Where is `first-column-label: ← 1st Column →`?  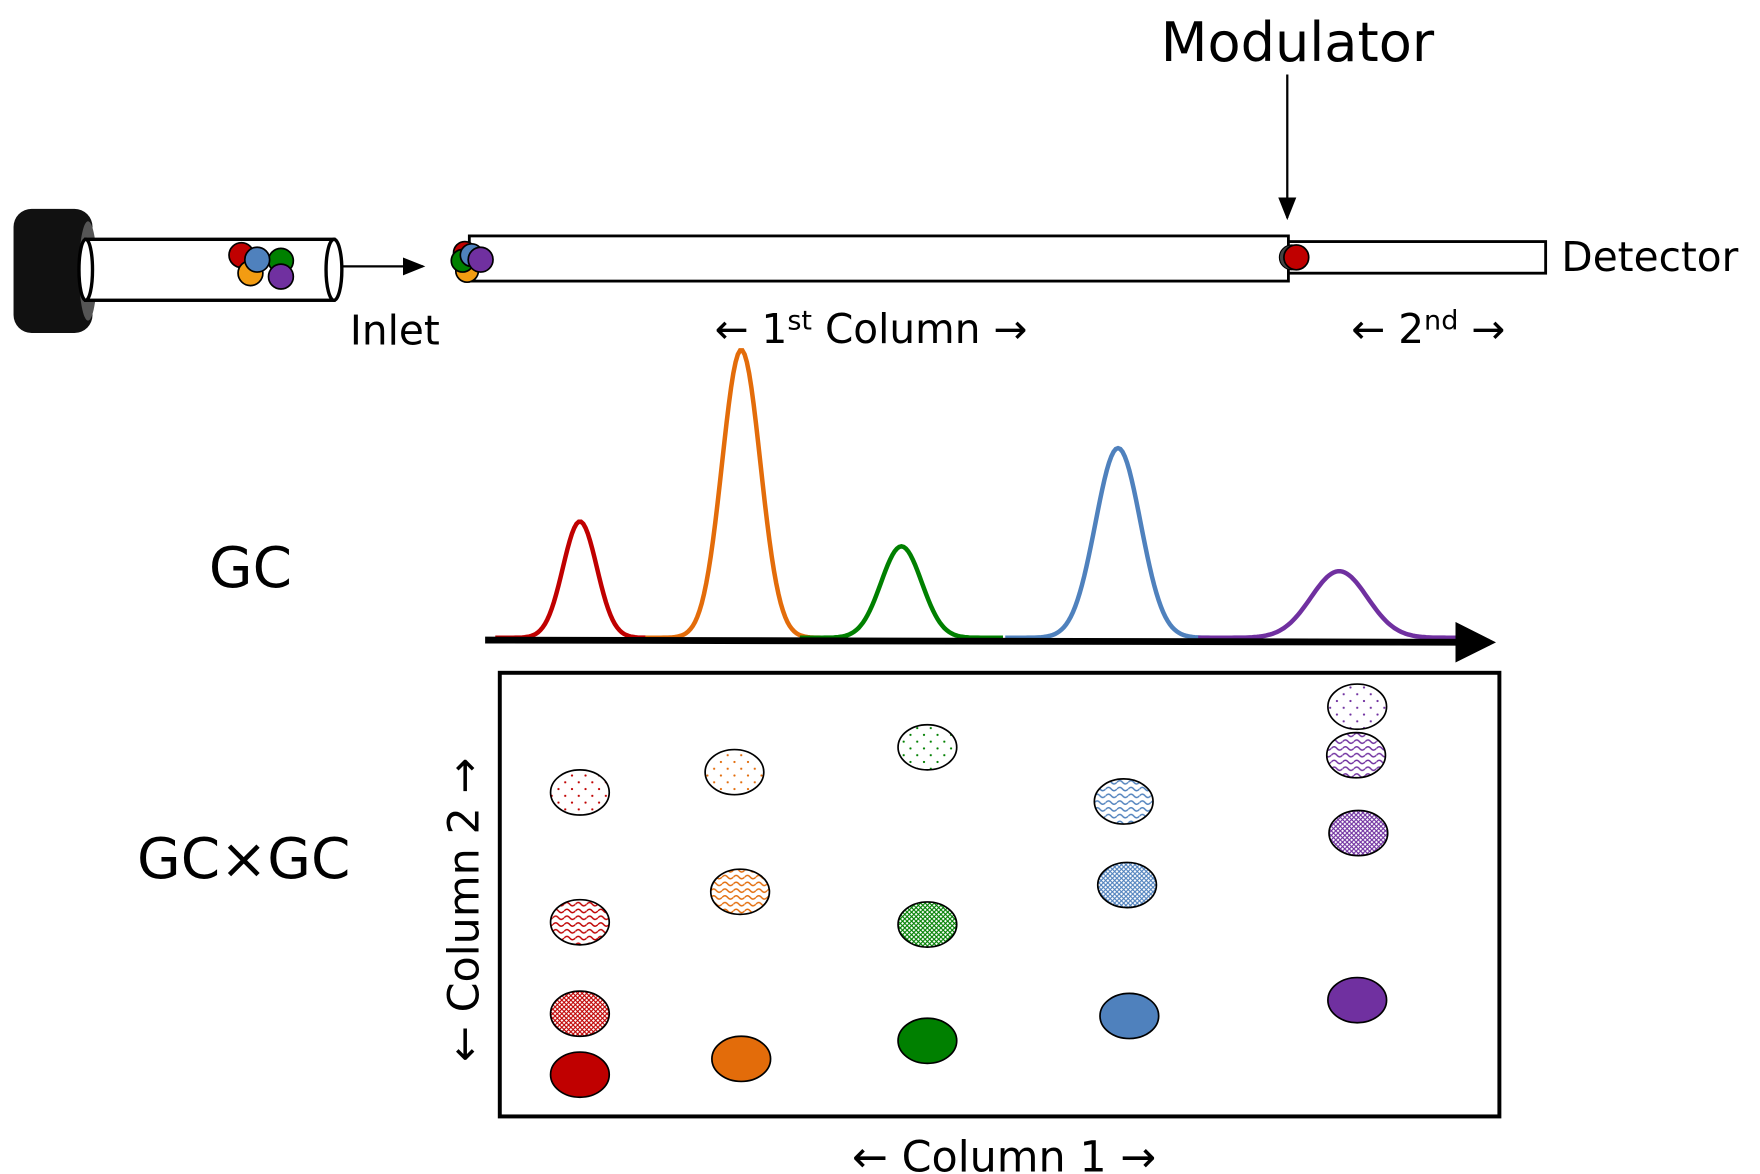 first-column-label: ← 1st Column → is located at coordinates (871, 329).